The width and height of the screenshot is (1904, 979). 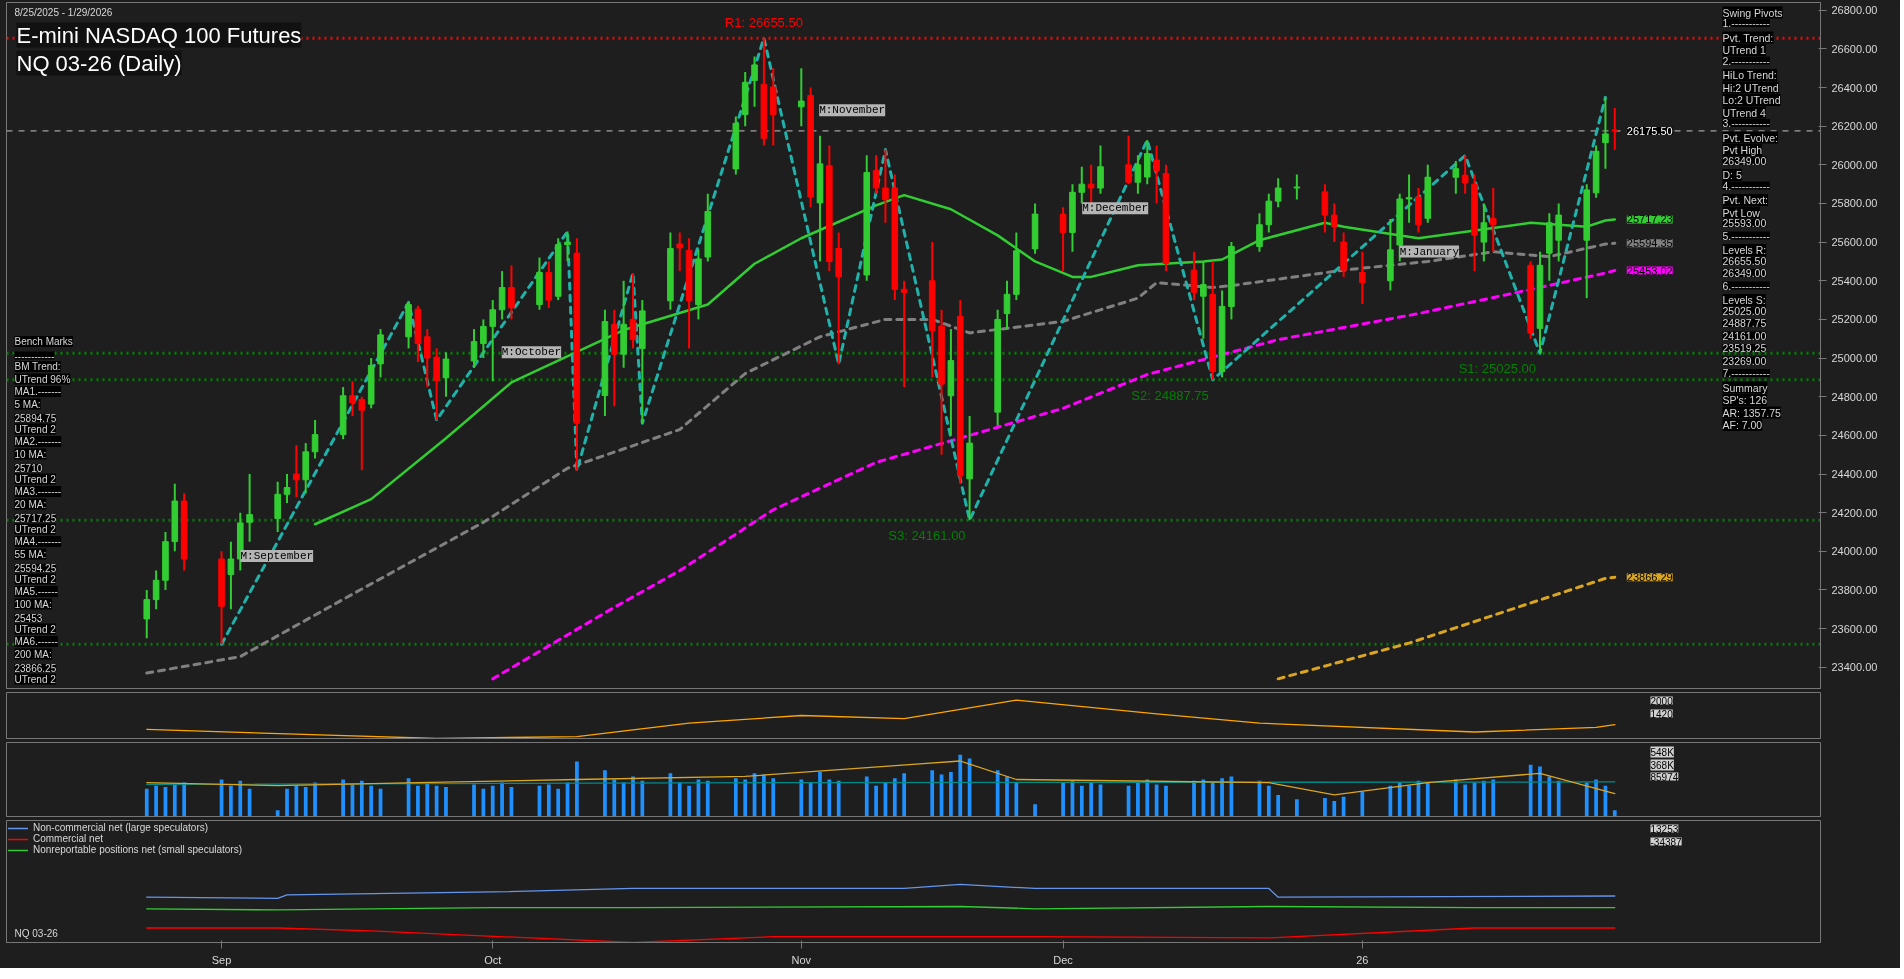 What do you see at coordinates (1854, 319) in the screenshot?
I see `y-tick-label: 25200.00` at bounding box center [1854, 319].